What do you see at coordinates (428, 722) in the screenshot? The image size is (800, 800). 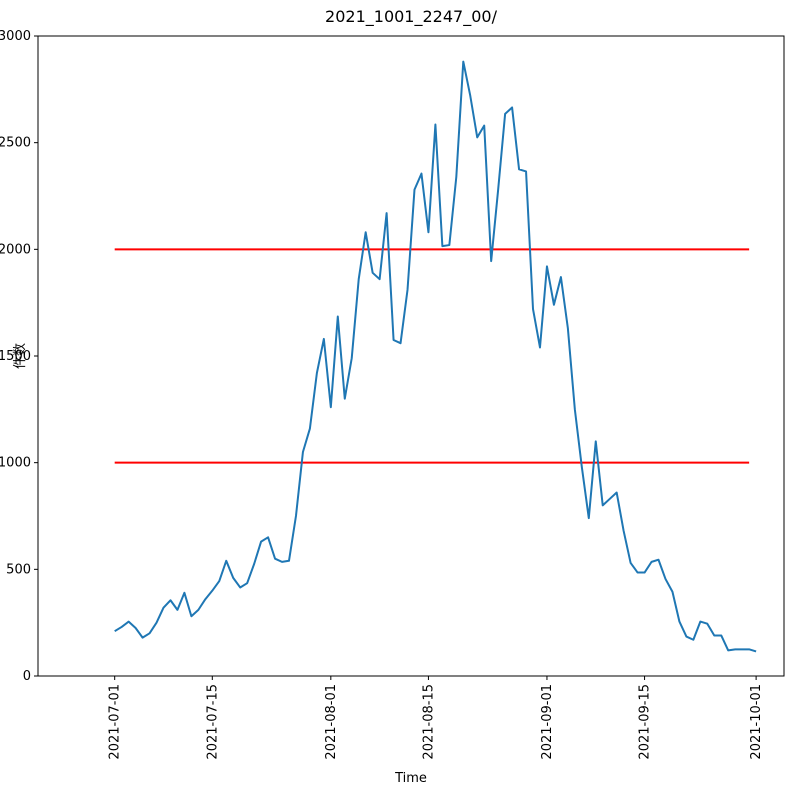 I see `x-tick-label: 2021-08-15` at bounding box center [428, 722].